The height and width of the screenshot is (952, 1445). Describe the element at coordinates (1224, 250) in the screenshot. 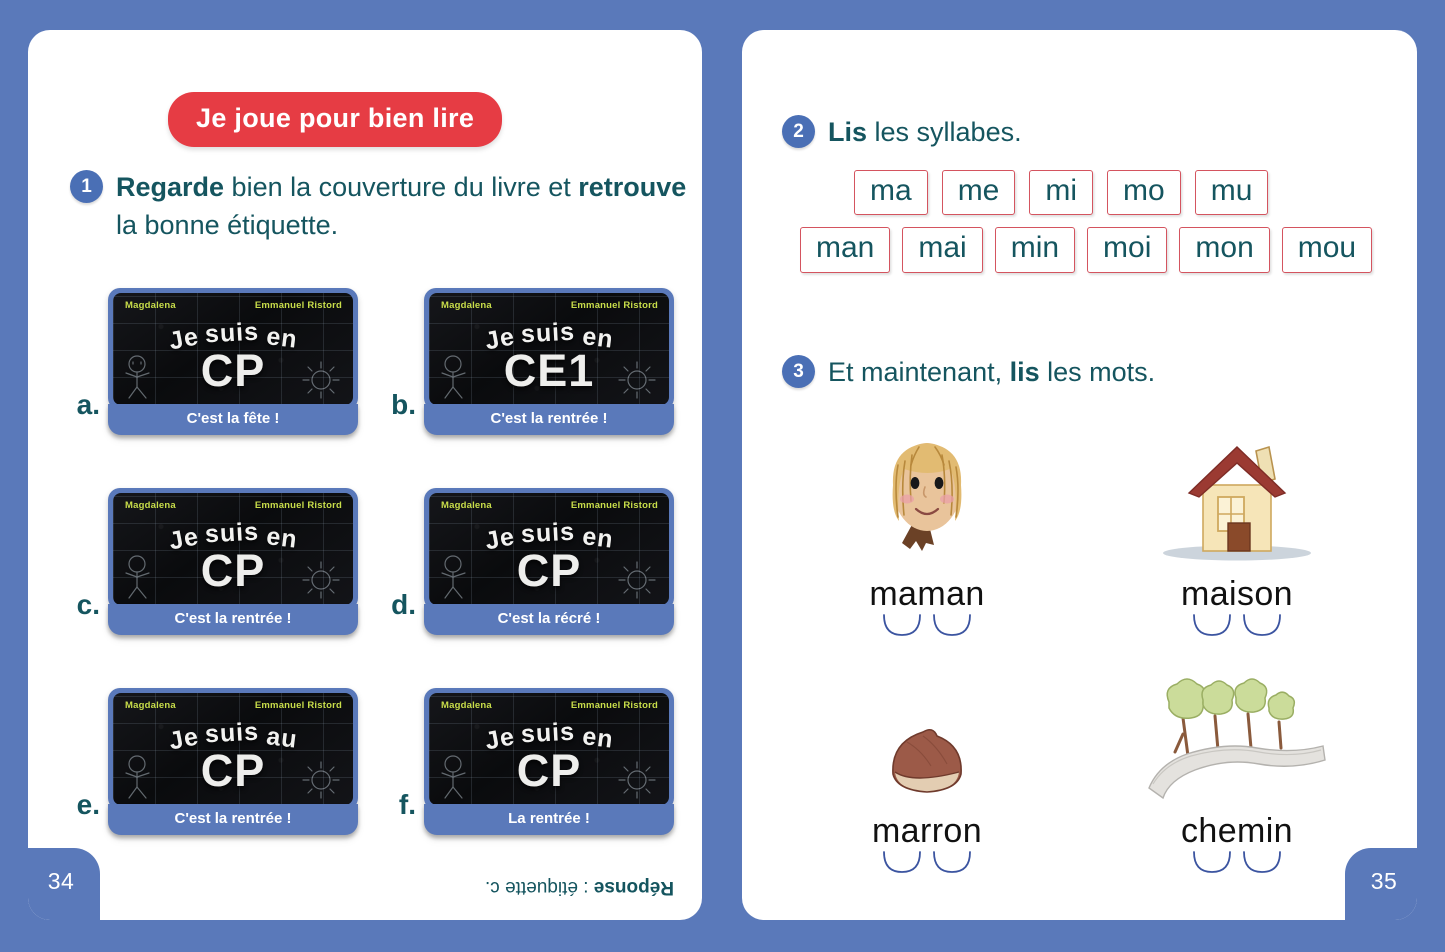

I see `syllable-box: mon` at that location.